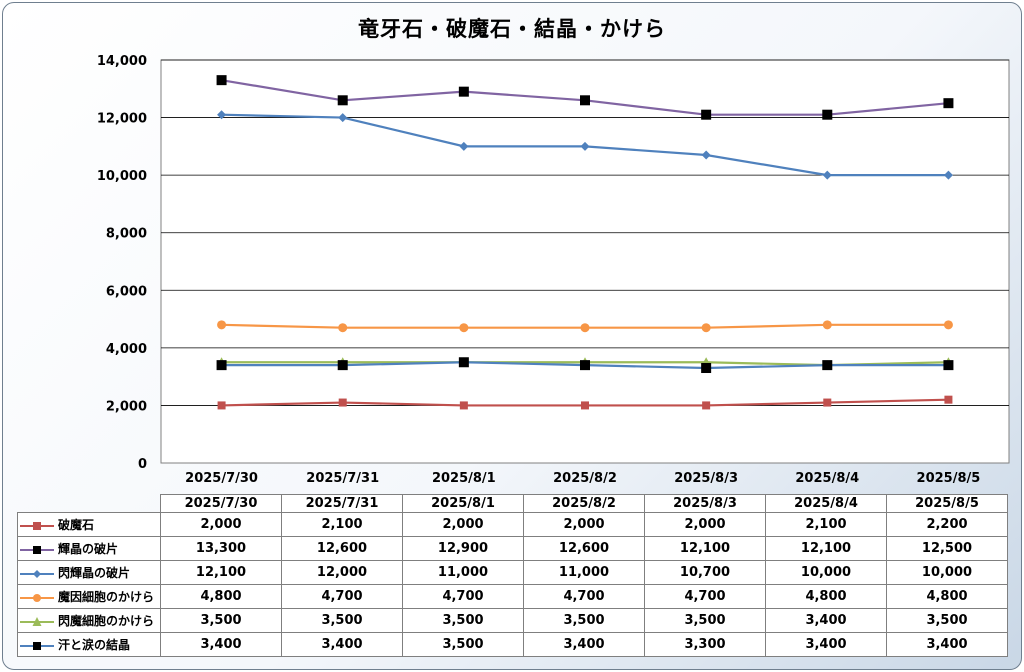 The width and height of the screenshot is (1024, 672). Describe the element at coordinates (705, 644) in the screenshot. I see `table-cell: 3,300` at that location.